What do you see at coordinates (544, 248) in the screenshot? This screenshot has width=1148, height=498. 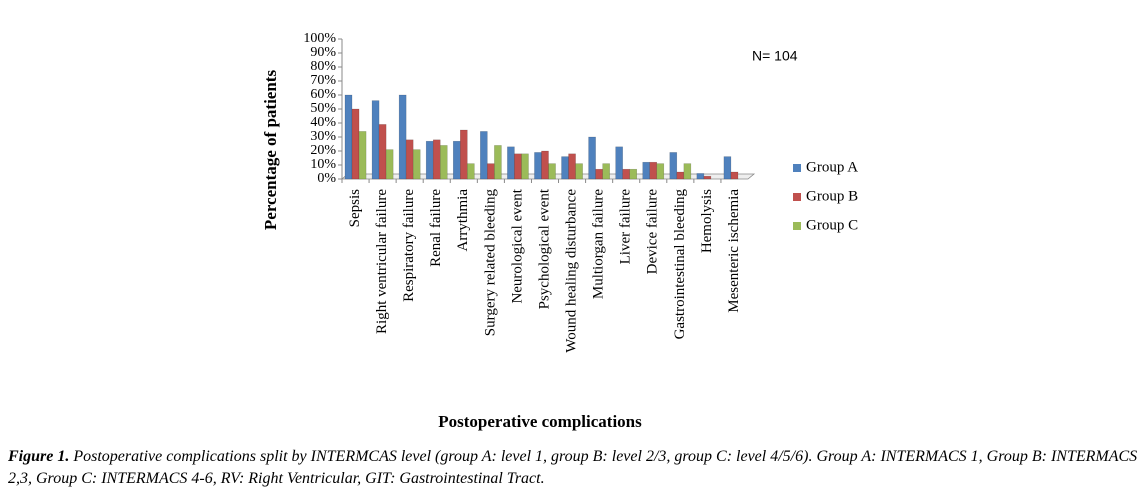 I see `x-tick-label: Psychological event` at bounding box center [544, 248].